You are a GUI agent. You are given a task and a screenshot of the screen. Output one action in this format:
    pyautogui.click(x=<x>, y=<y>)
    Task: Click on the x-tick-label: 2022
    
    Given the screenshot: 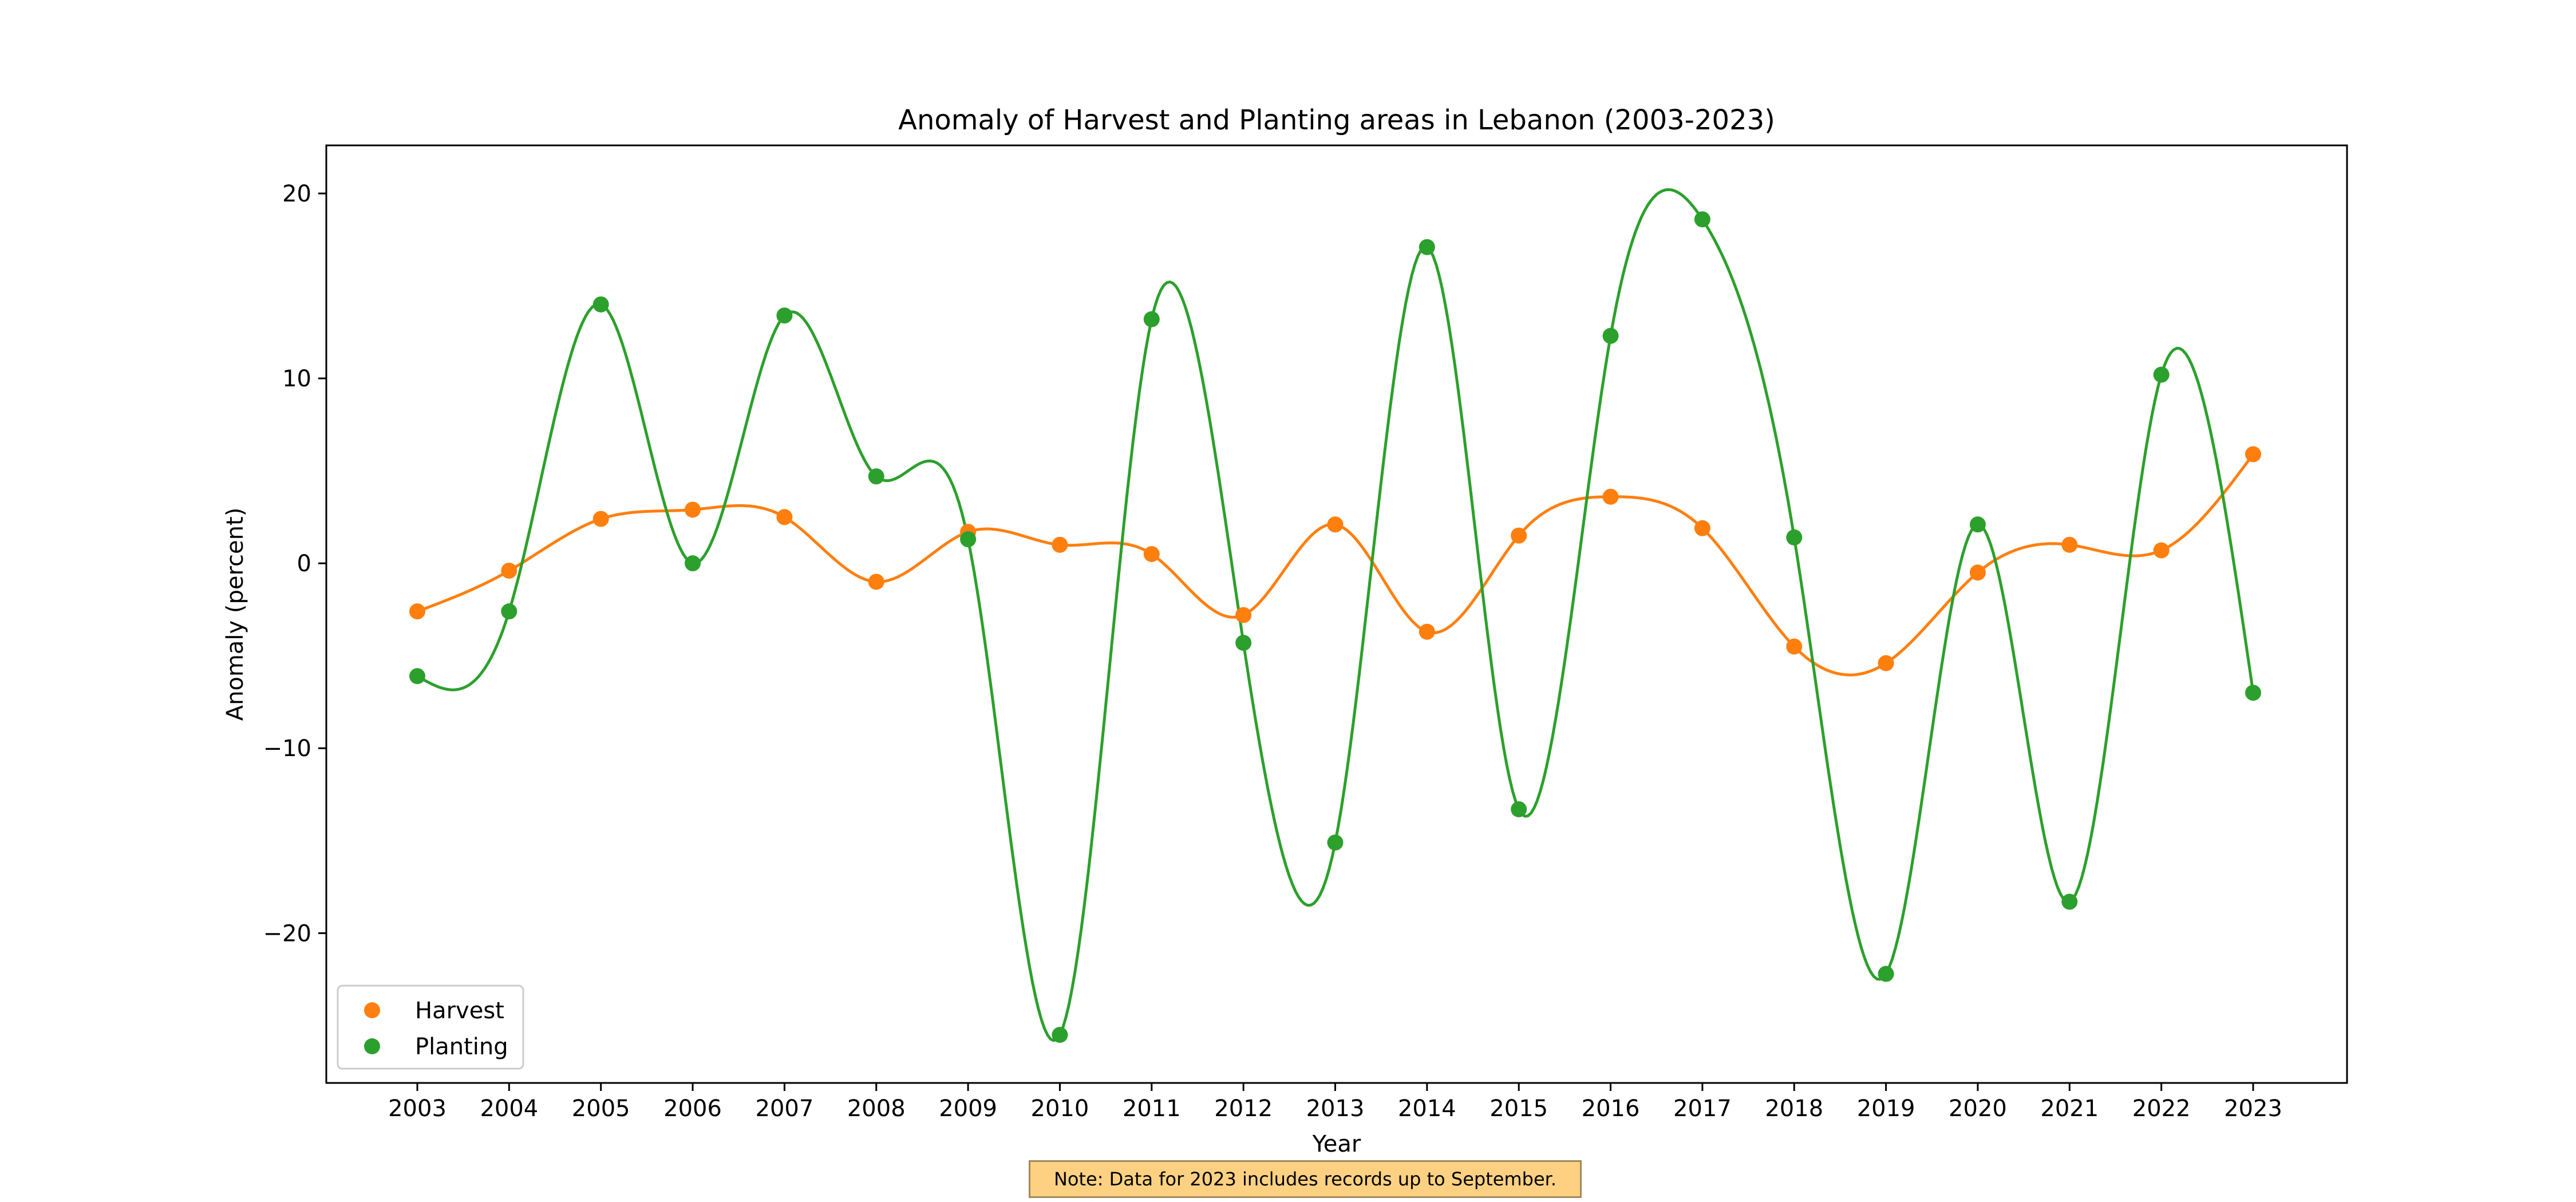 What is the action you would take?
    pyautogui.click(x=2161, y=1109)
    